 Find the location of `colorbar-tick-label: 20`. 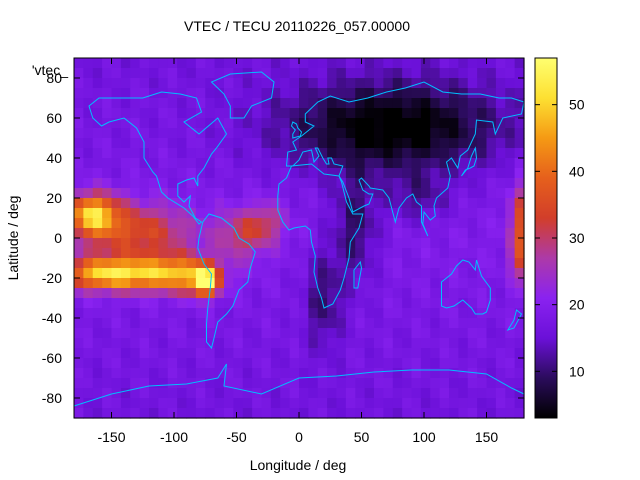

colorbar-tick-label: 20 is located at coordinates (577, 305).